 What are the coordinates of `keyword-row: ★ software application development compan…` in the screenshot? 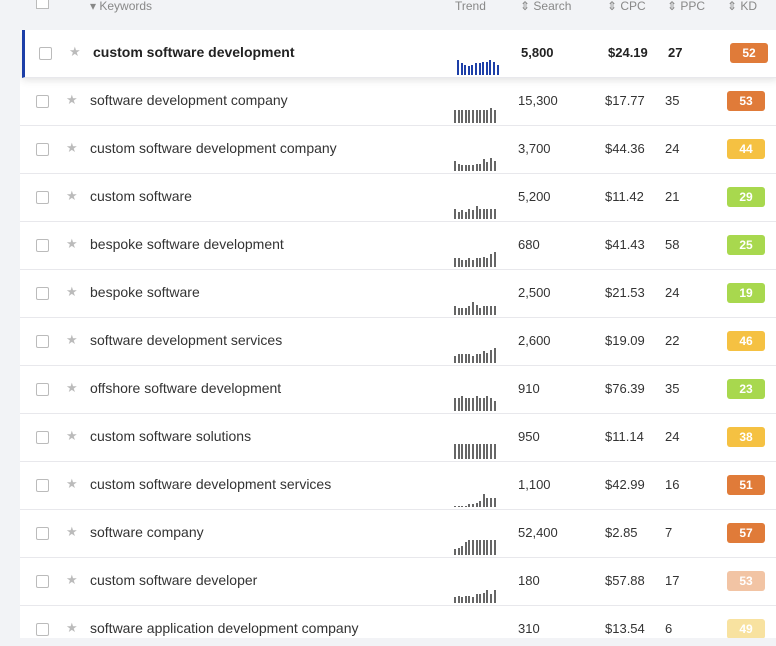 It's located at (398, 622).